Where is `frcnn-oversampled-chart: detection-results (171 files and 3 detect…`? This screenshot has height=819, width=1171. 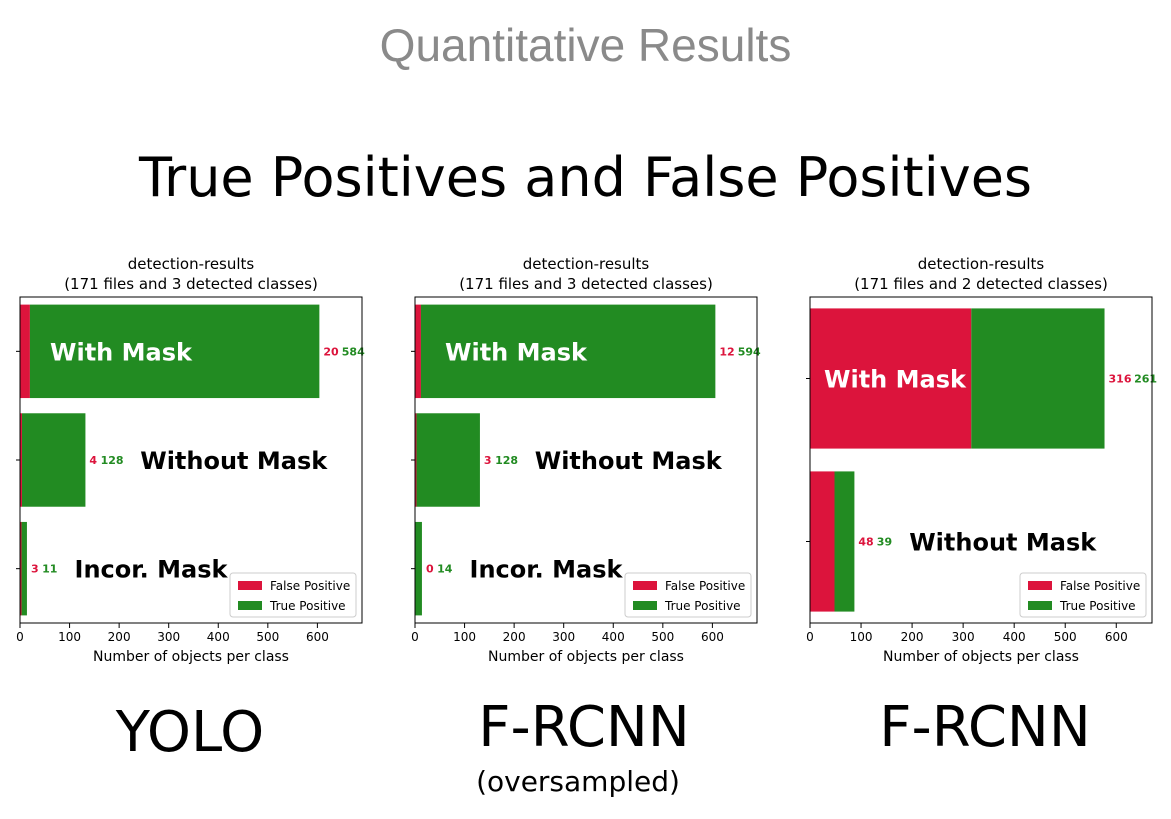 frcnn-oversampled-chart: detection-results (171 files and 3 detect… is located at coordinates (586, 460).